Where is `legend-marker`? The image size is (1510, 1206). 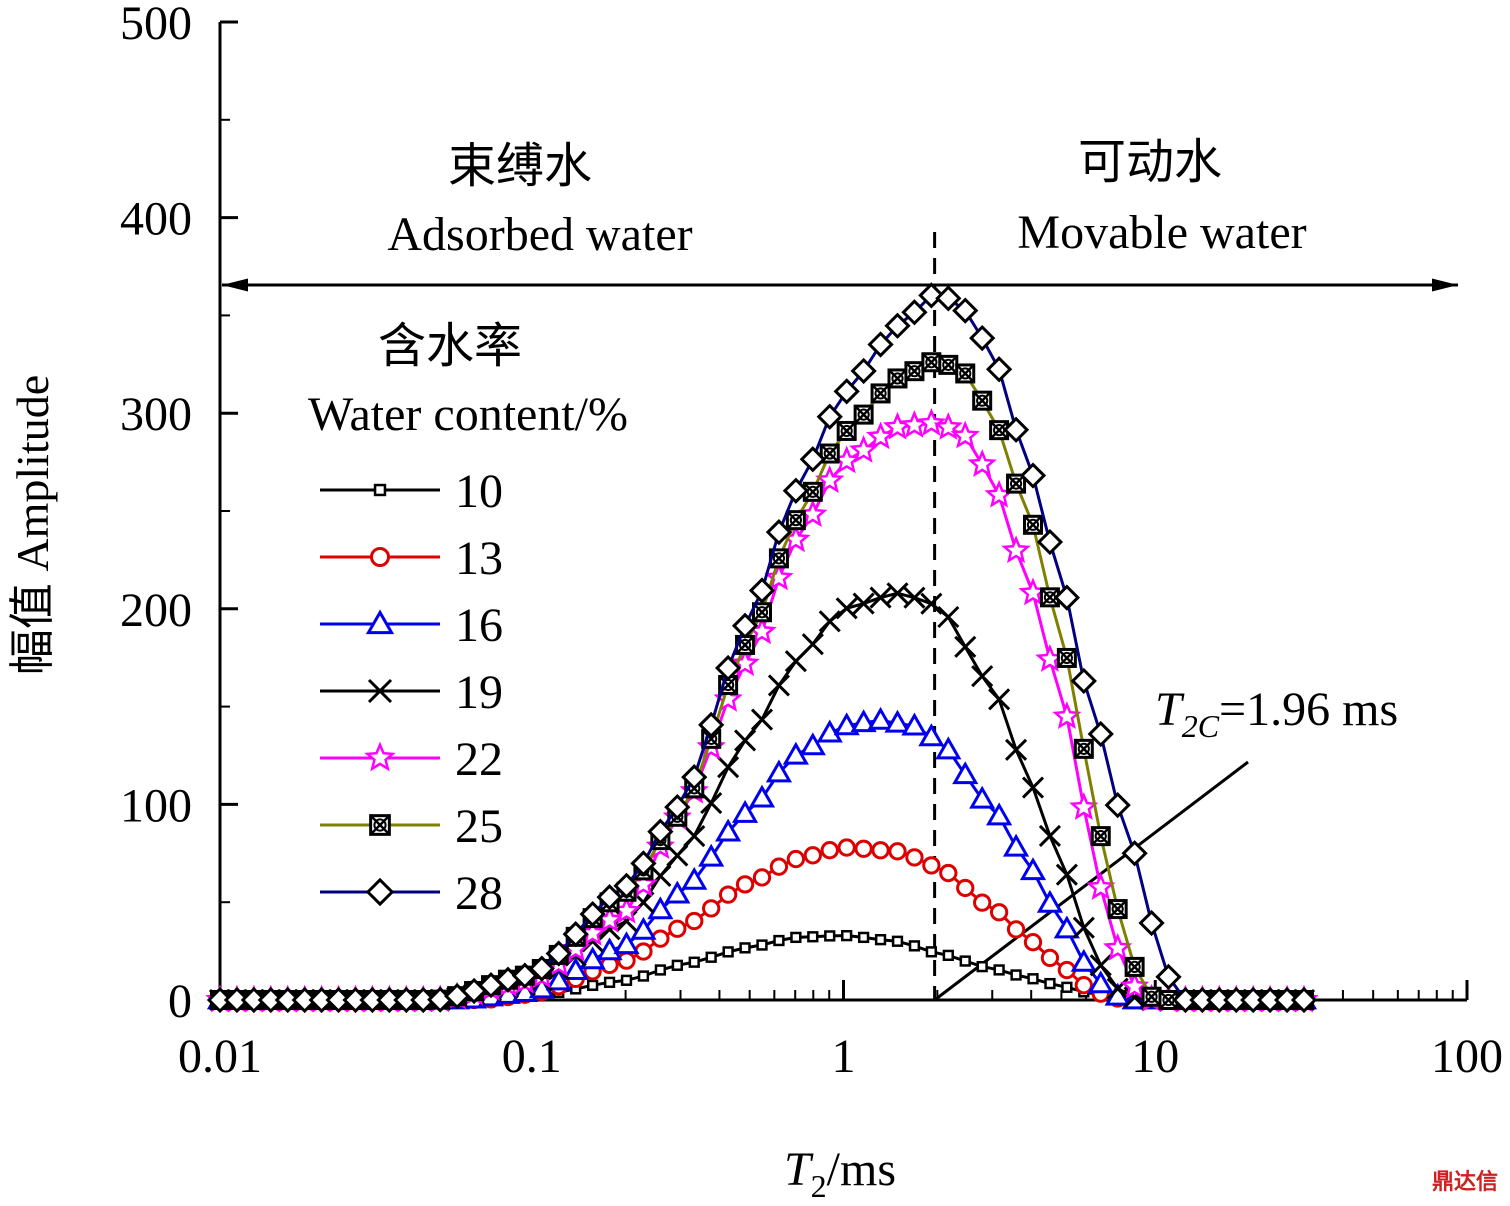 legend-marker is located at coordinates (380, 691).